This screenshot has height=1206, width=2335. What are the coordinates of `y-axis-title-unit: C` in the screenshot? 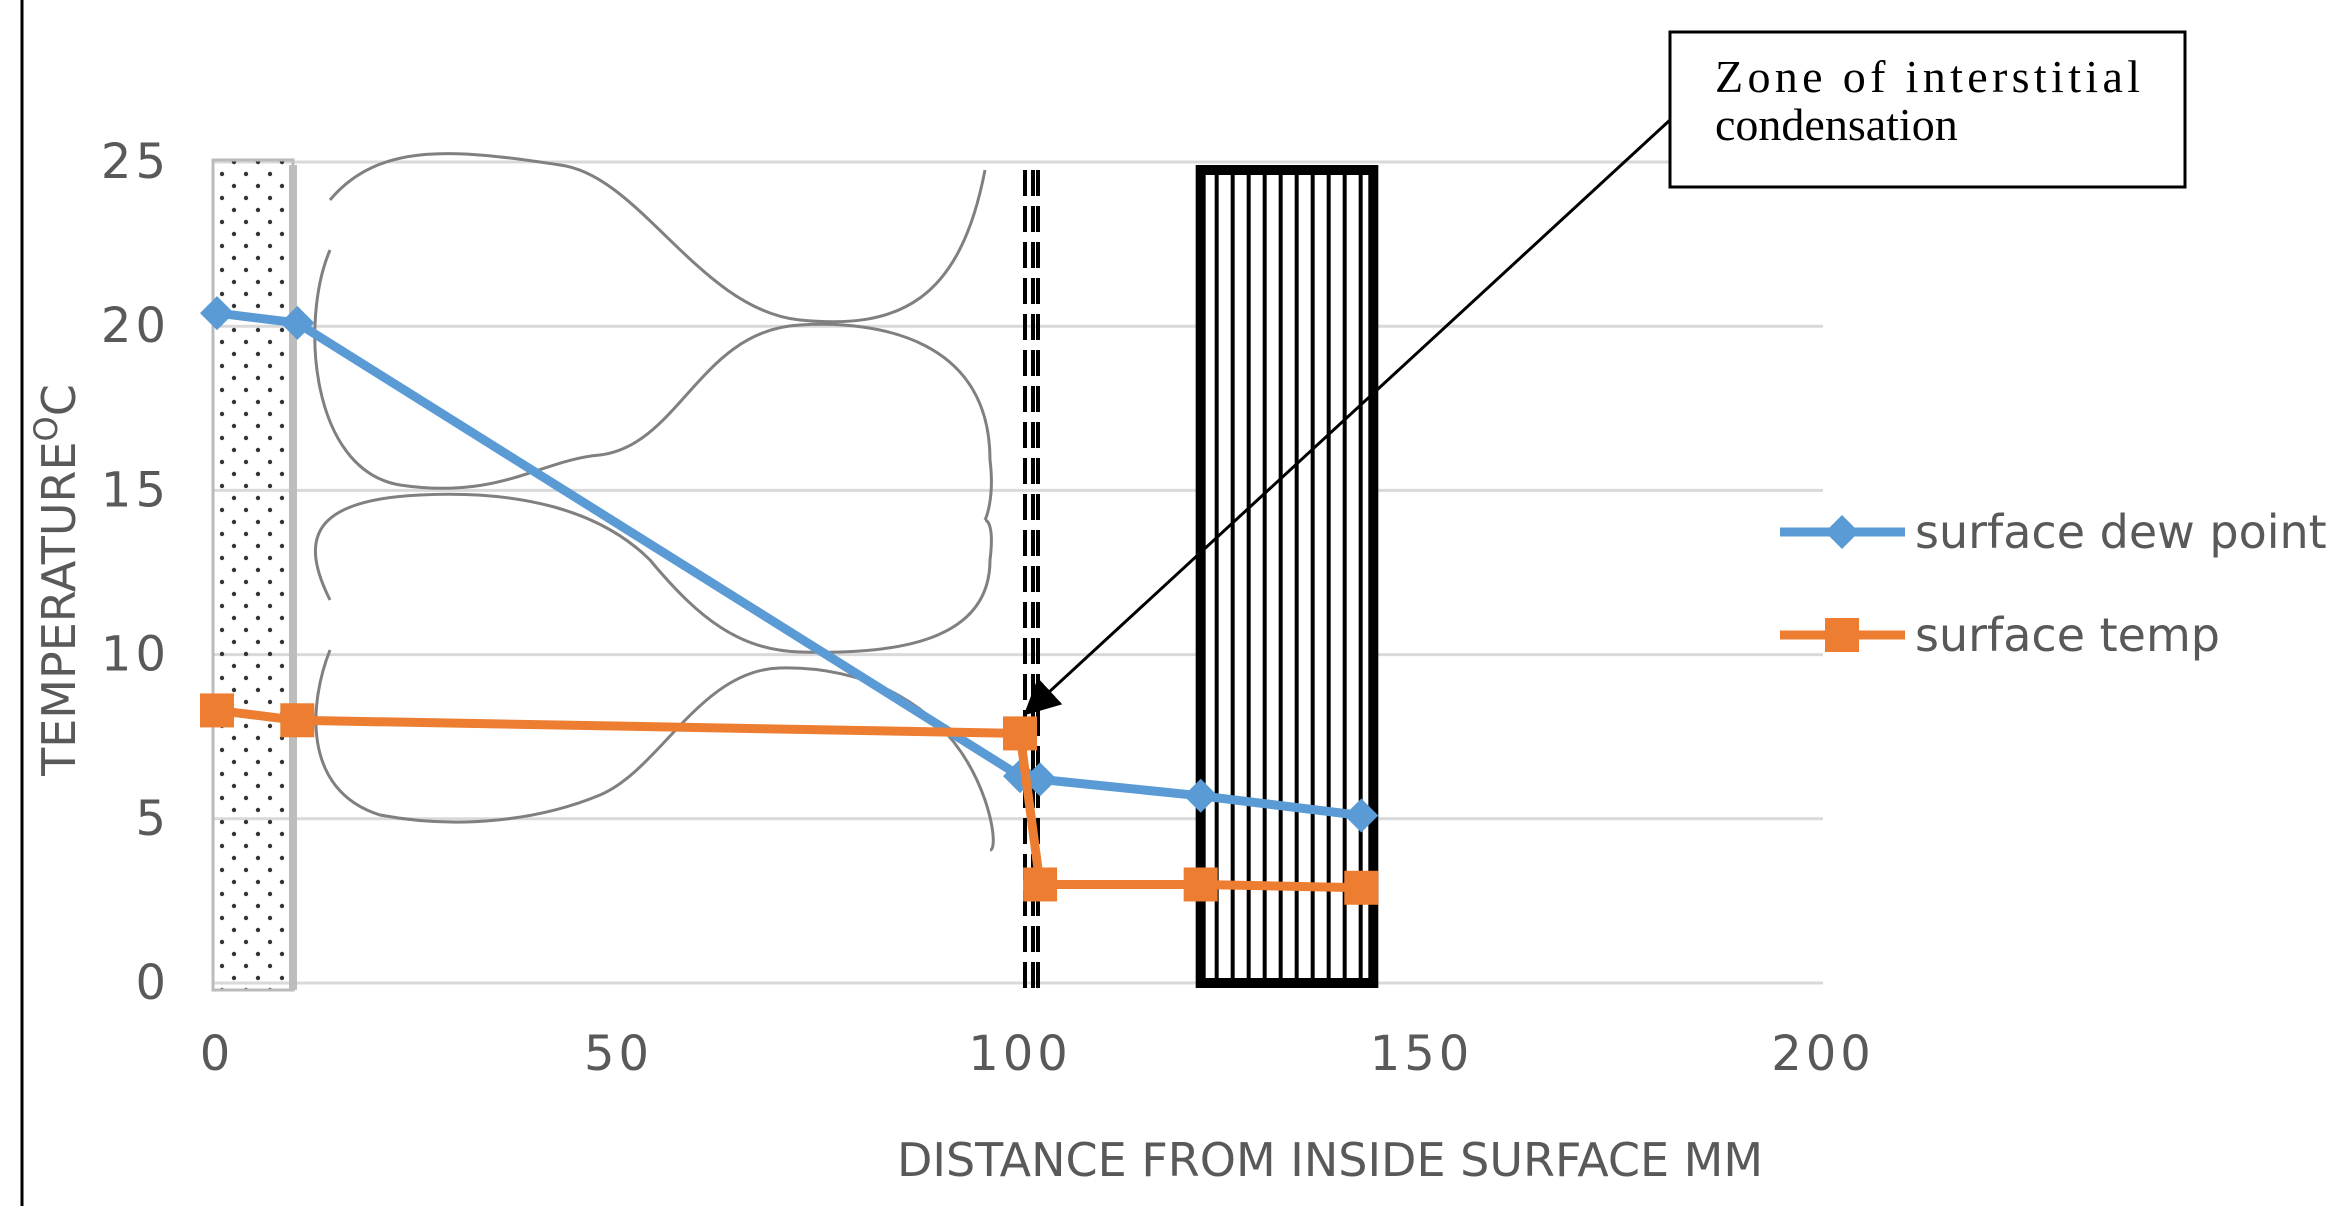 It's located at (59, 400).